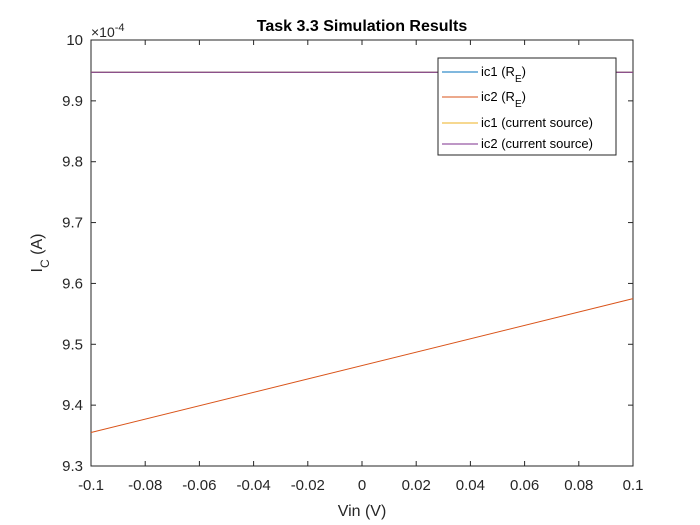 The image size is (700, 525). Describe the element at coordinates (308, 485) in the screenshot. I see `x-tick-label: -0.02` at that location.